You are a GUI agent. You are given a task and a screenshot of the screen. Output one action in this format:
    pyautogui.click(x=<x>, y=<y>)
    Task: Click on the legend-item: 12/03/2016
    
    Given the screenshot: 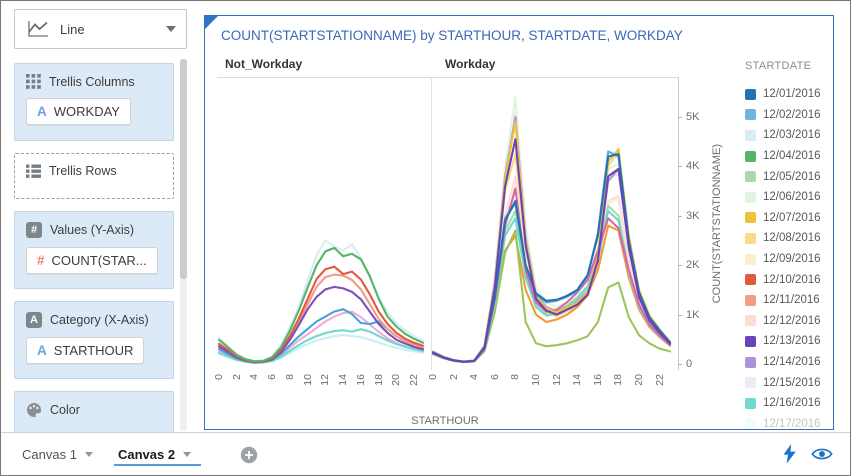 What is the action you would take?
    pyautogui.click(x=789, y=135)
    